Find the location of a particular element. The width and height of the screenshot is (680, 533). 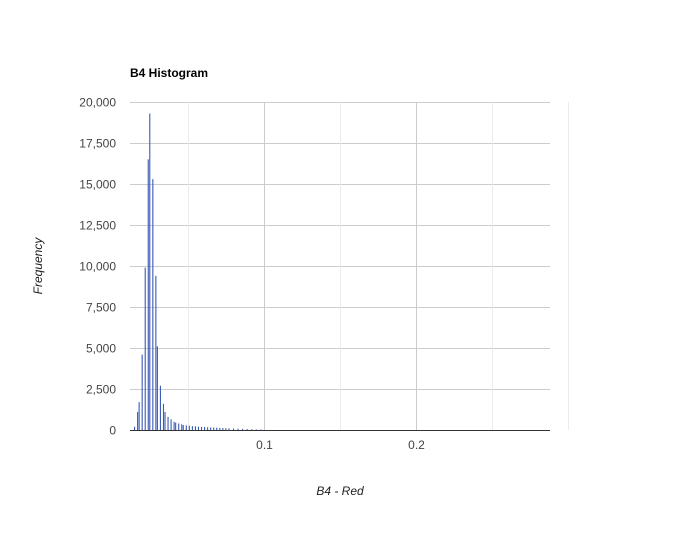

x-tick-label: 0.1 is located at coordinates (264, 445).